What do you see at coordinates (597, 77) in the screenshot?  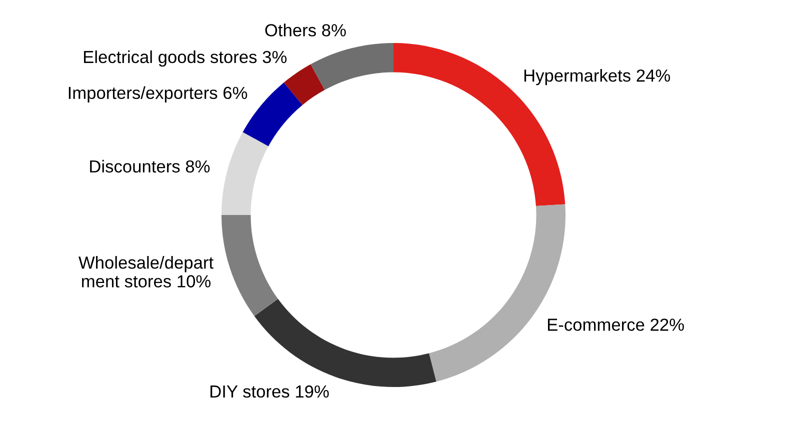 I see `slice-label: Hypermarkets 24%` at bounding box center [597, 77].